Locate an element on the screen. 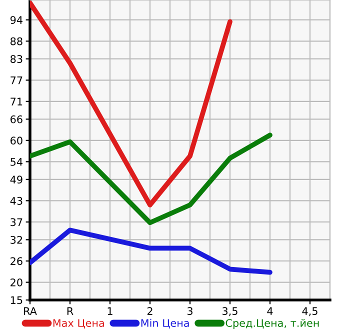 This screenshot has width=345, height=335. x-tick-label: R is located at coordinates (70, 311).